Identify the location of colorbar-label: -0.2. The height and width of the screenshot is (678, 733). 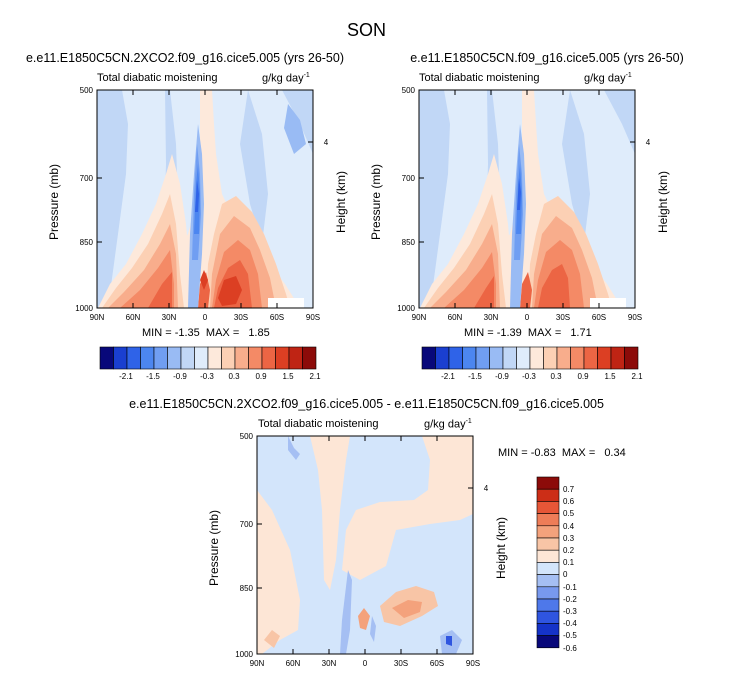
(570, 599).